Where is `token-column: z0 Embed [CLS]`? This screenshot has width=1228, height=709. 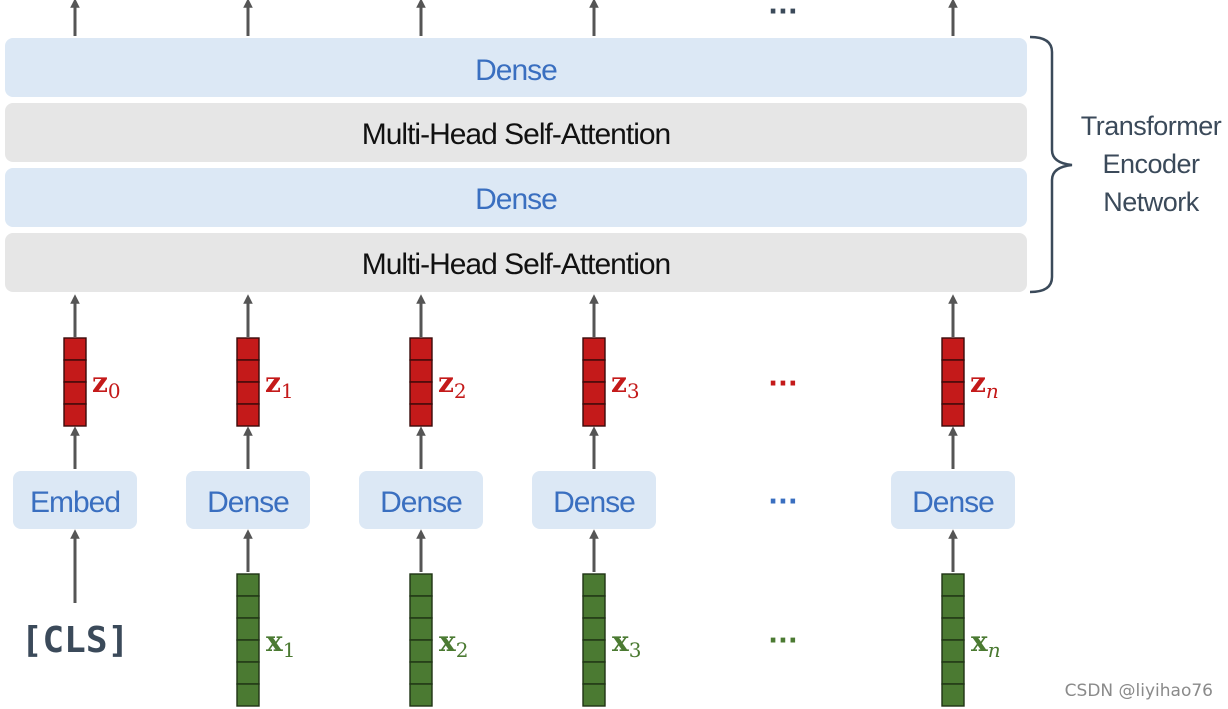 token-column: z0 Embed [CLS] is located at coordinates (75, 477).